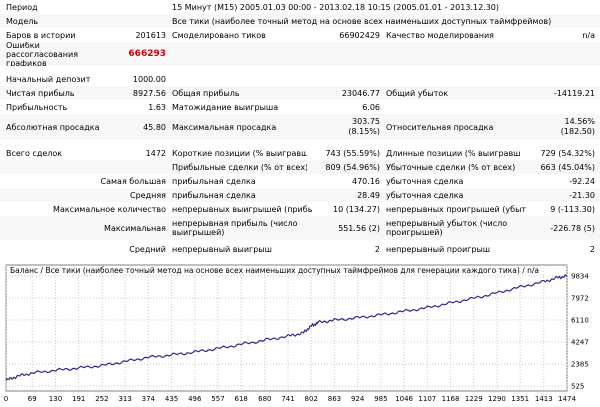 This screenshot has height=407, width=600. I want to click on profit-factor-value: 1.63, so click(157, 107).